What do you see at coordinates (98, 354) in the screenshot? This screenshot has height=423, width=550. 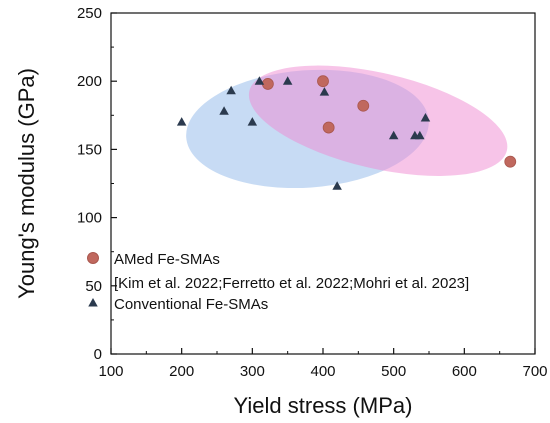 I see `y-tick-label: 0` at bounding box center [98, 354].